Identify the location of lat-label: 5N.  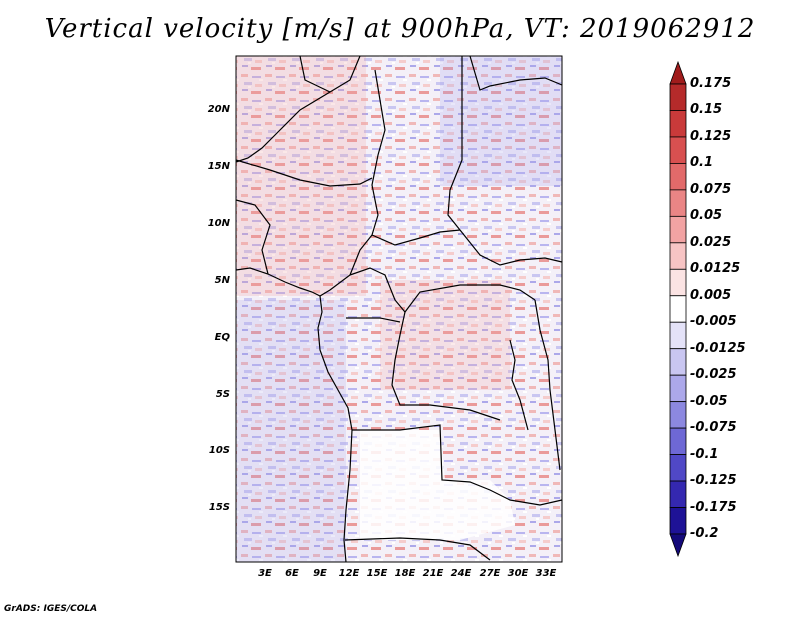
(222, 280).